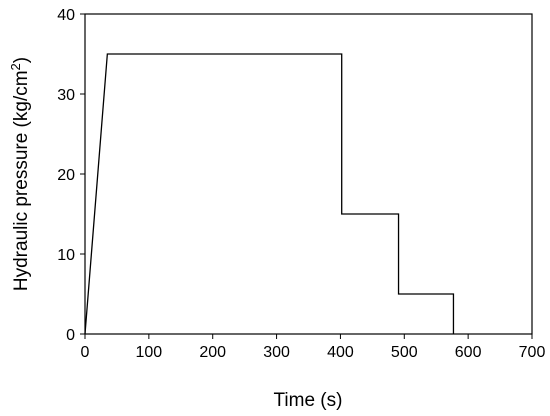 Image resolution: width=550 pixels, height=416 pixels. I want to click on x-tick-label: 200, so click(212, 352).